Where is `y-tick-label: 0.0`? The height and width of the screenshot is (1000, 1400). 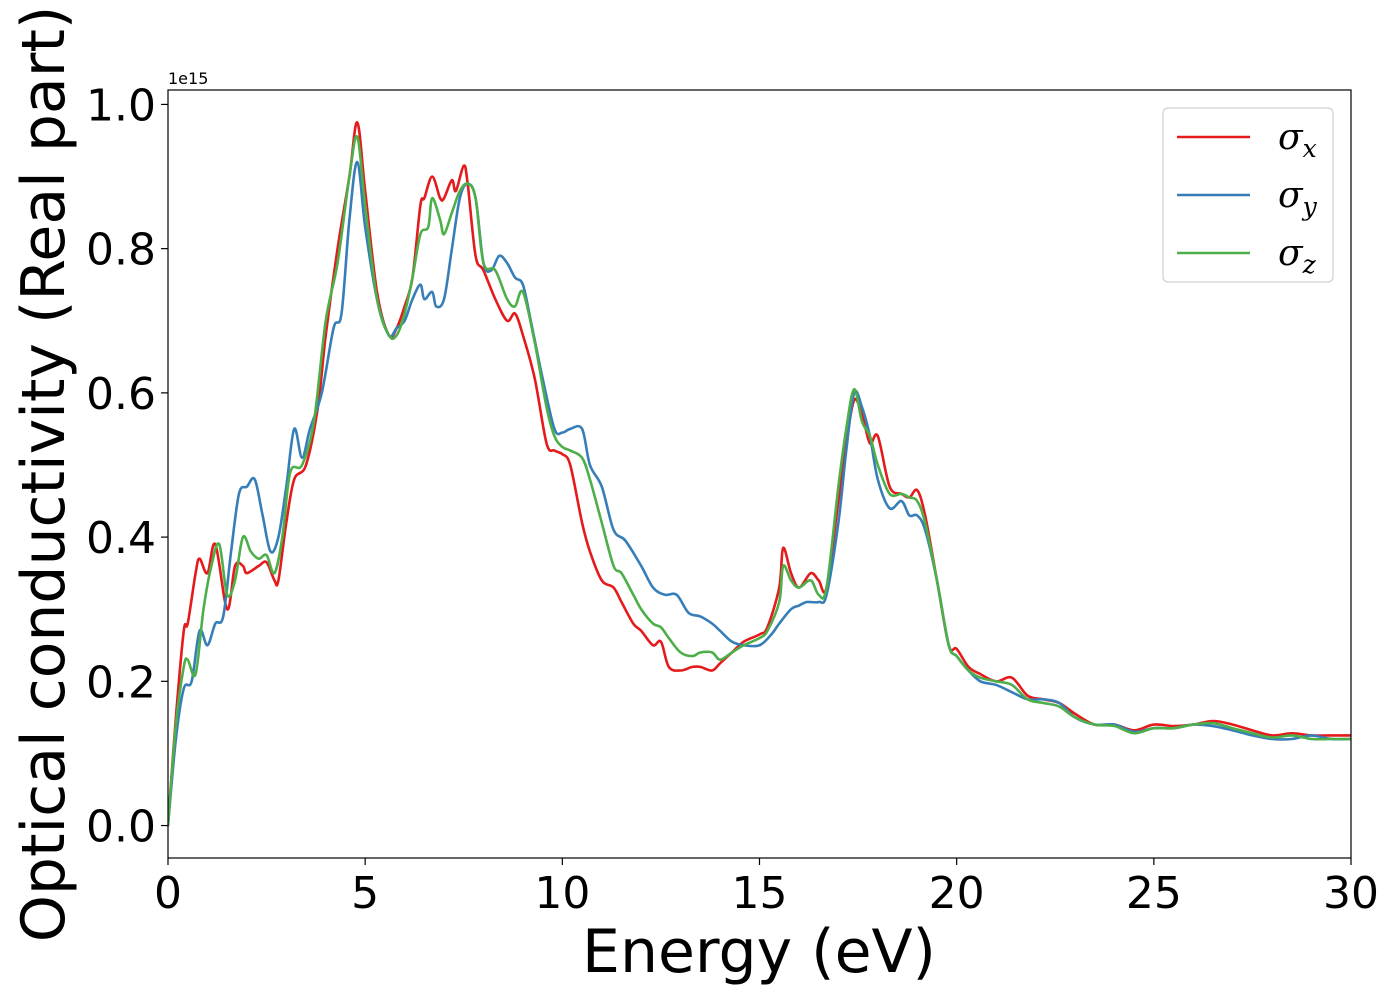
y-tick-label: 0.0 is located at coordinates (121, 827).